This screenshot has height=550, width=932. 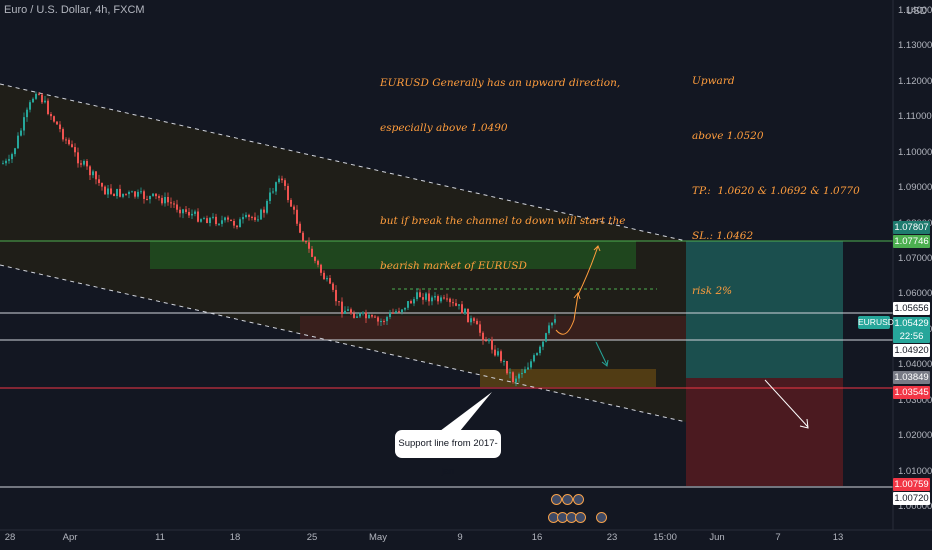 What do you see at coordinates (915, 81) in the screenshot?
I see `price-tick-label: 1.12000` at bounding box center [915, 81].